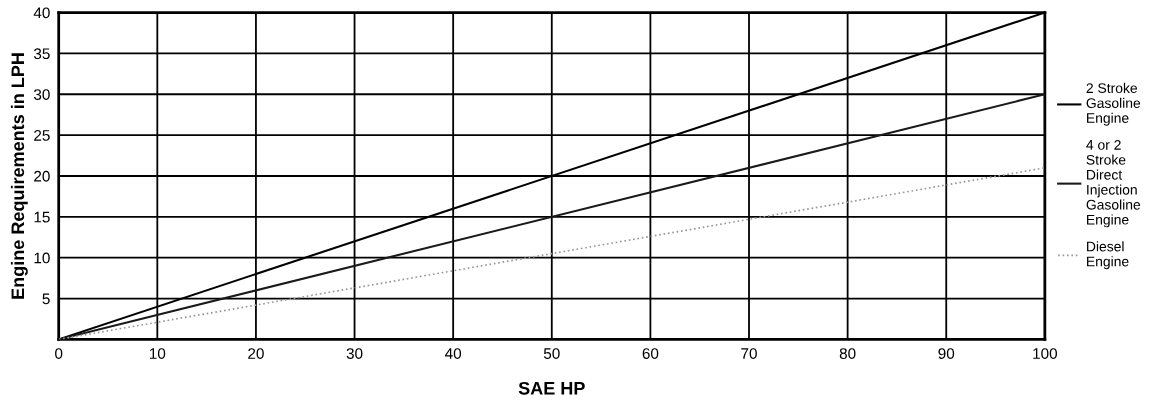 The height and width of the screenshot is (419, 1174). Describe the element at coordinates (1045, 353) in the screenshot. I see `x-tick-label: 100` at that location.